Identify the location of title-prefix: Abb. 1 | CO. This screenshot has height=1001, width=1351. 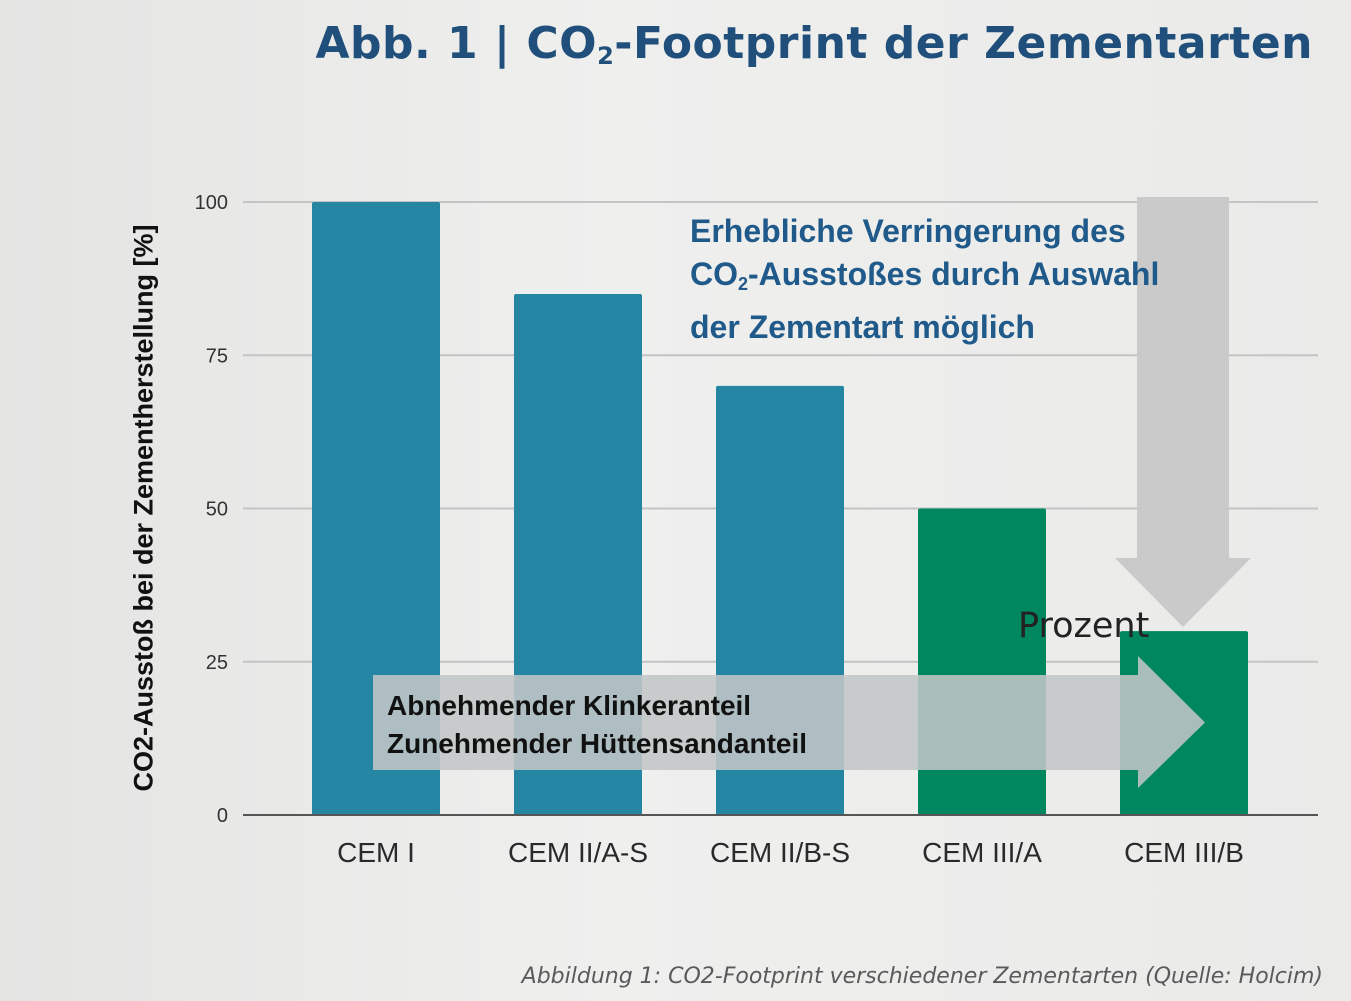
(456, 43).